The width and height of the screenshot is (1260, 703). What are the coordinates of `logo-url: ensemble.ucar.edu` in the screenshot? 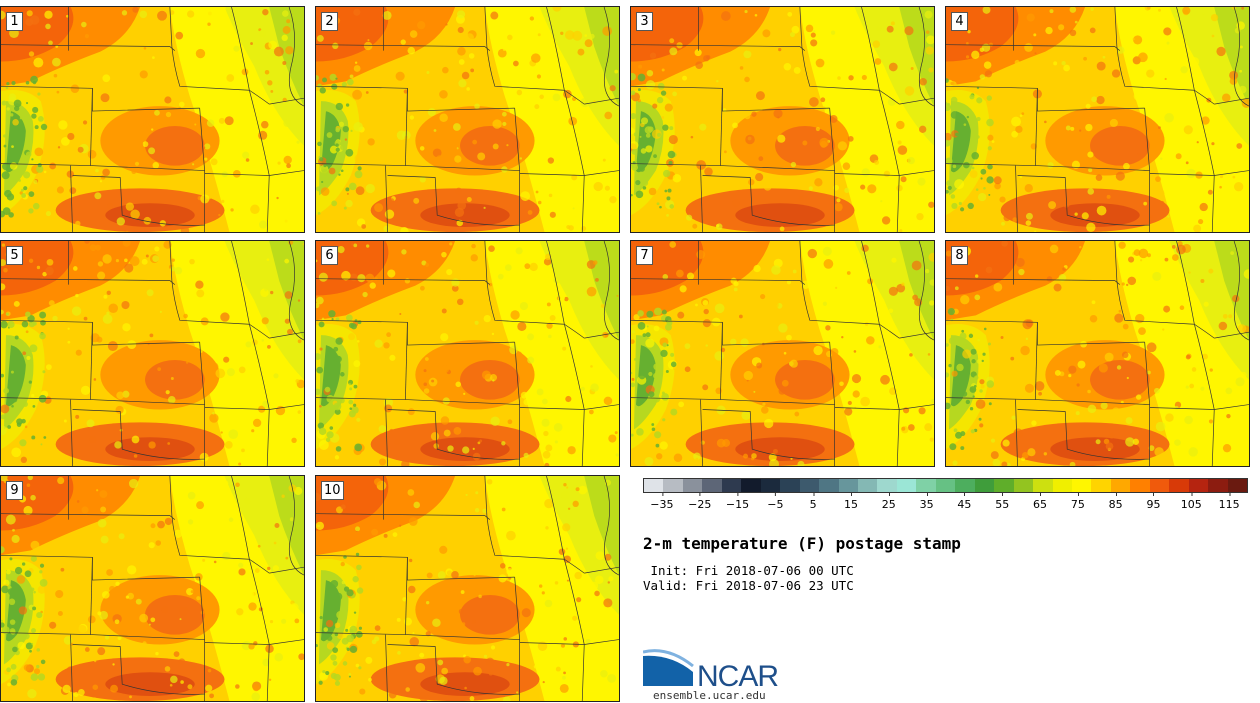 It's located at (709, 695).